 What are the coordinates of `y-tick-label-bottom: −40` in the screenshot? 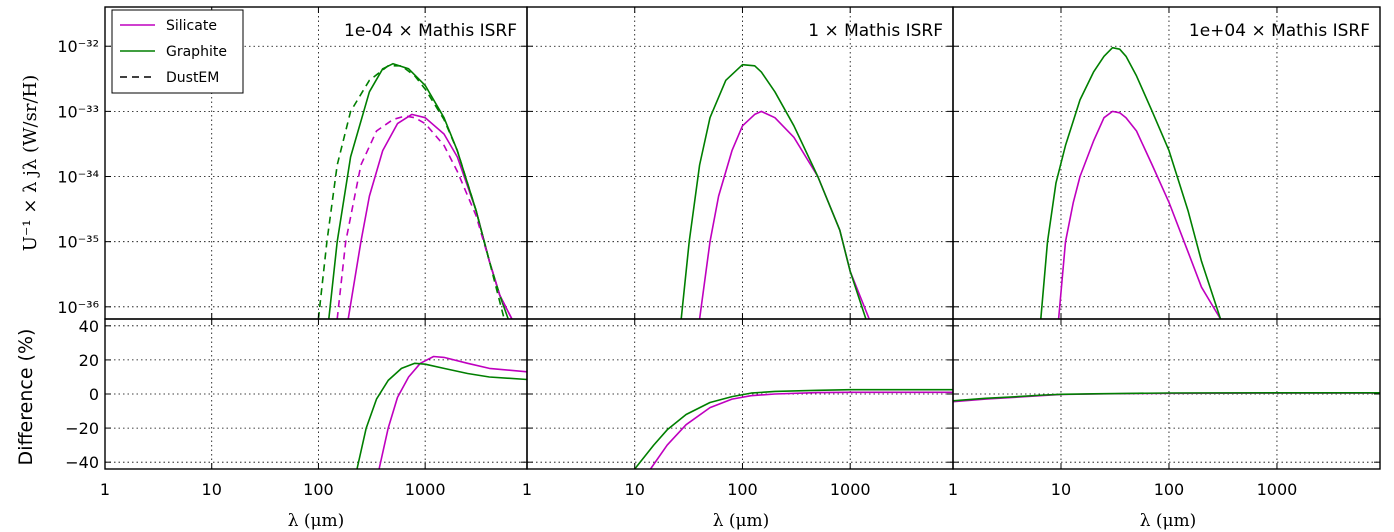 It's located at (82, 462).